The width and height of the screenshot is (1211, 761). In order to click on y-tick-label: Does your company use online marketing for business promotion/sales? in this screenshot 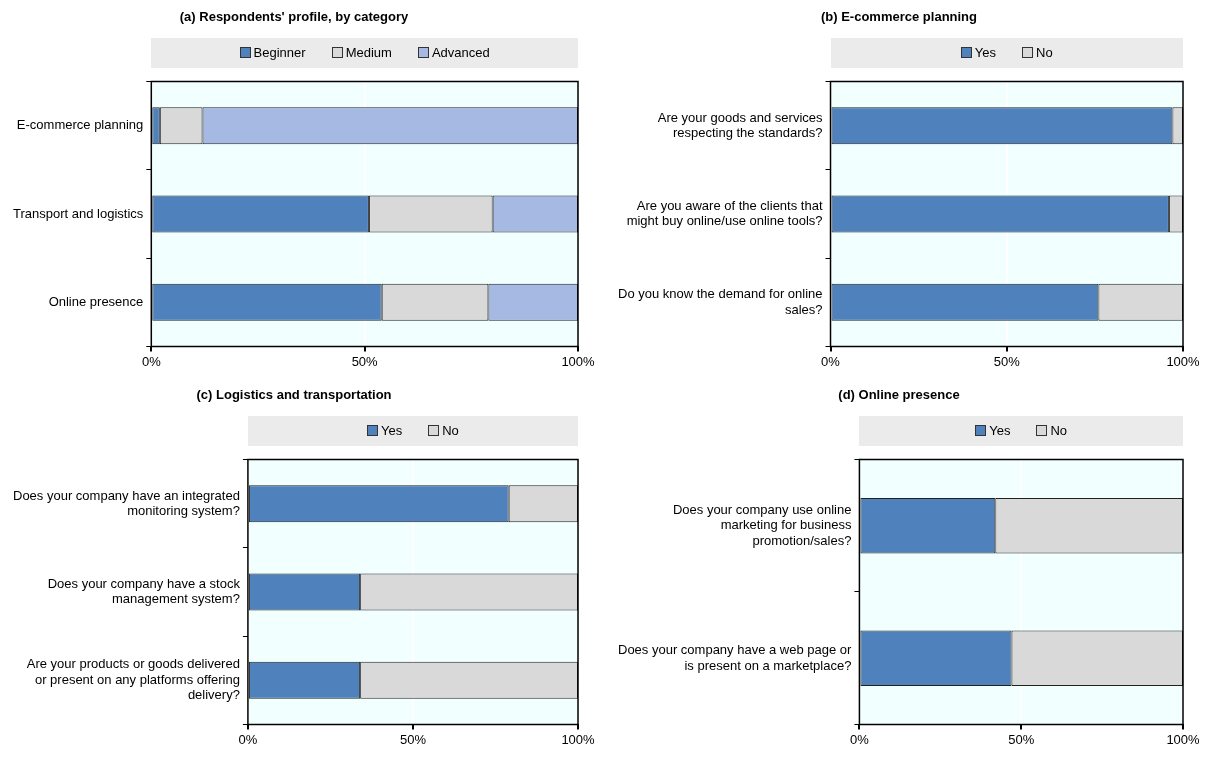, I will do `click(762, 524)`.